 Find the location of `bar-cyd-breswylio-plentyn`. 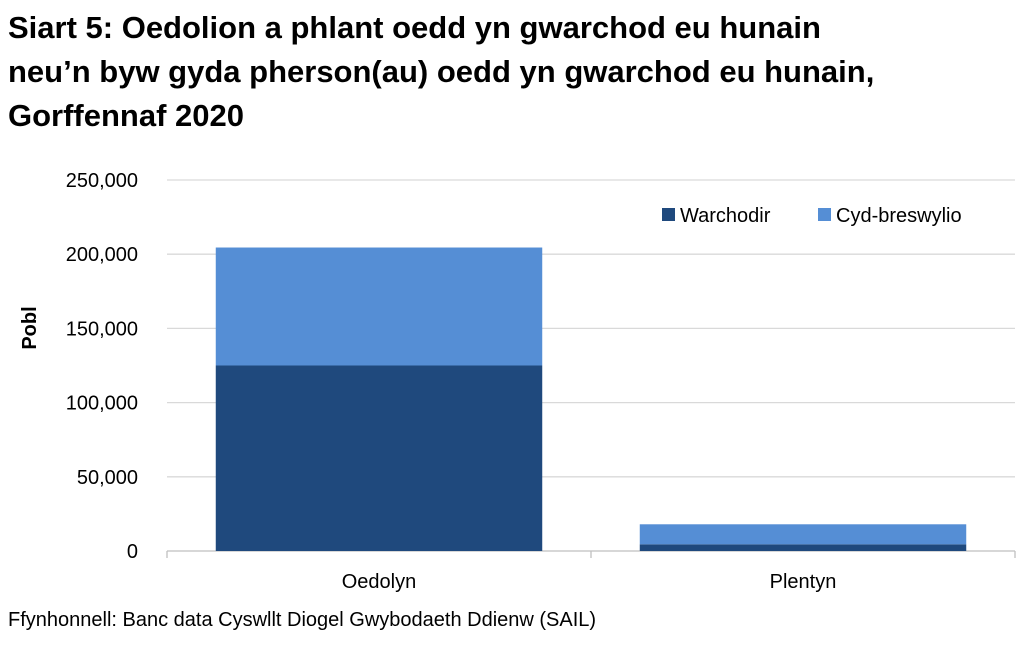

bar-cyd-breswylio-plentyn is located at coordinates (803, 534).